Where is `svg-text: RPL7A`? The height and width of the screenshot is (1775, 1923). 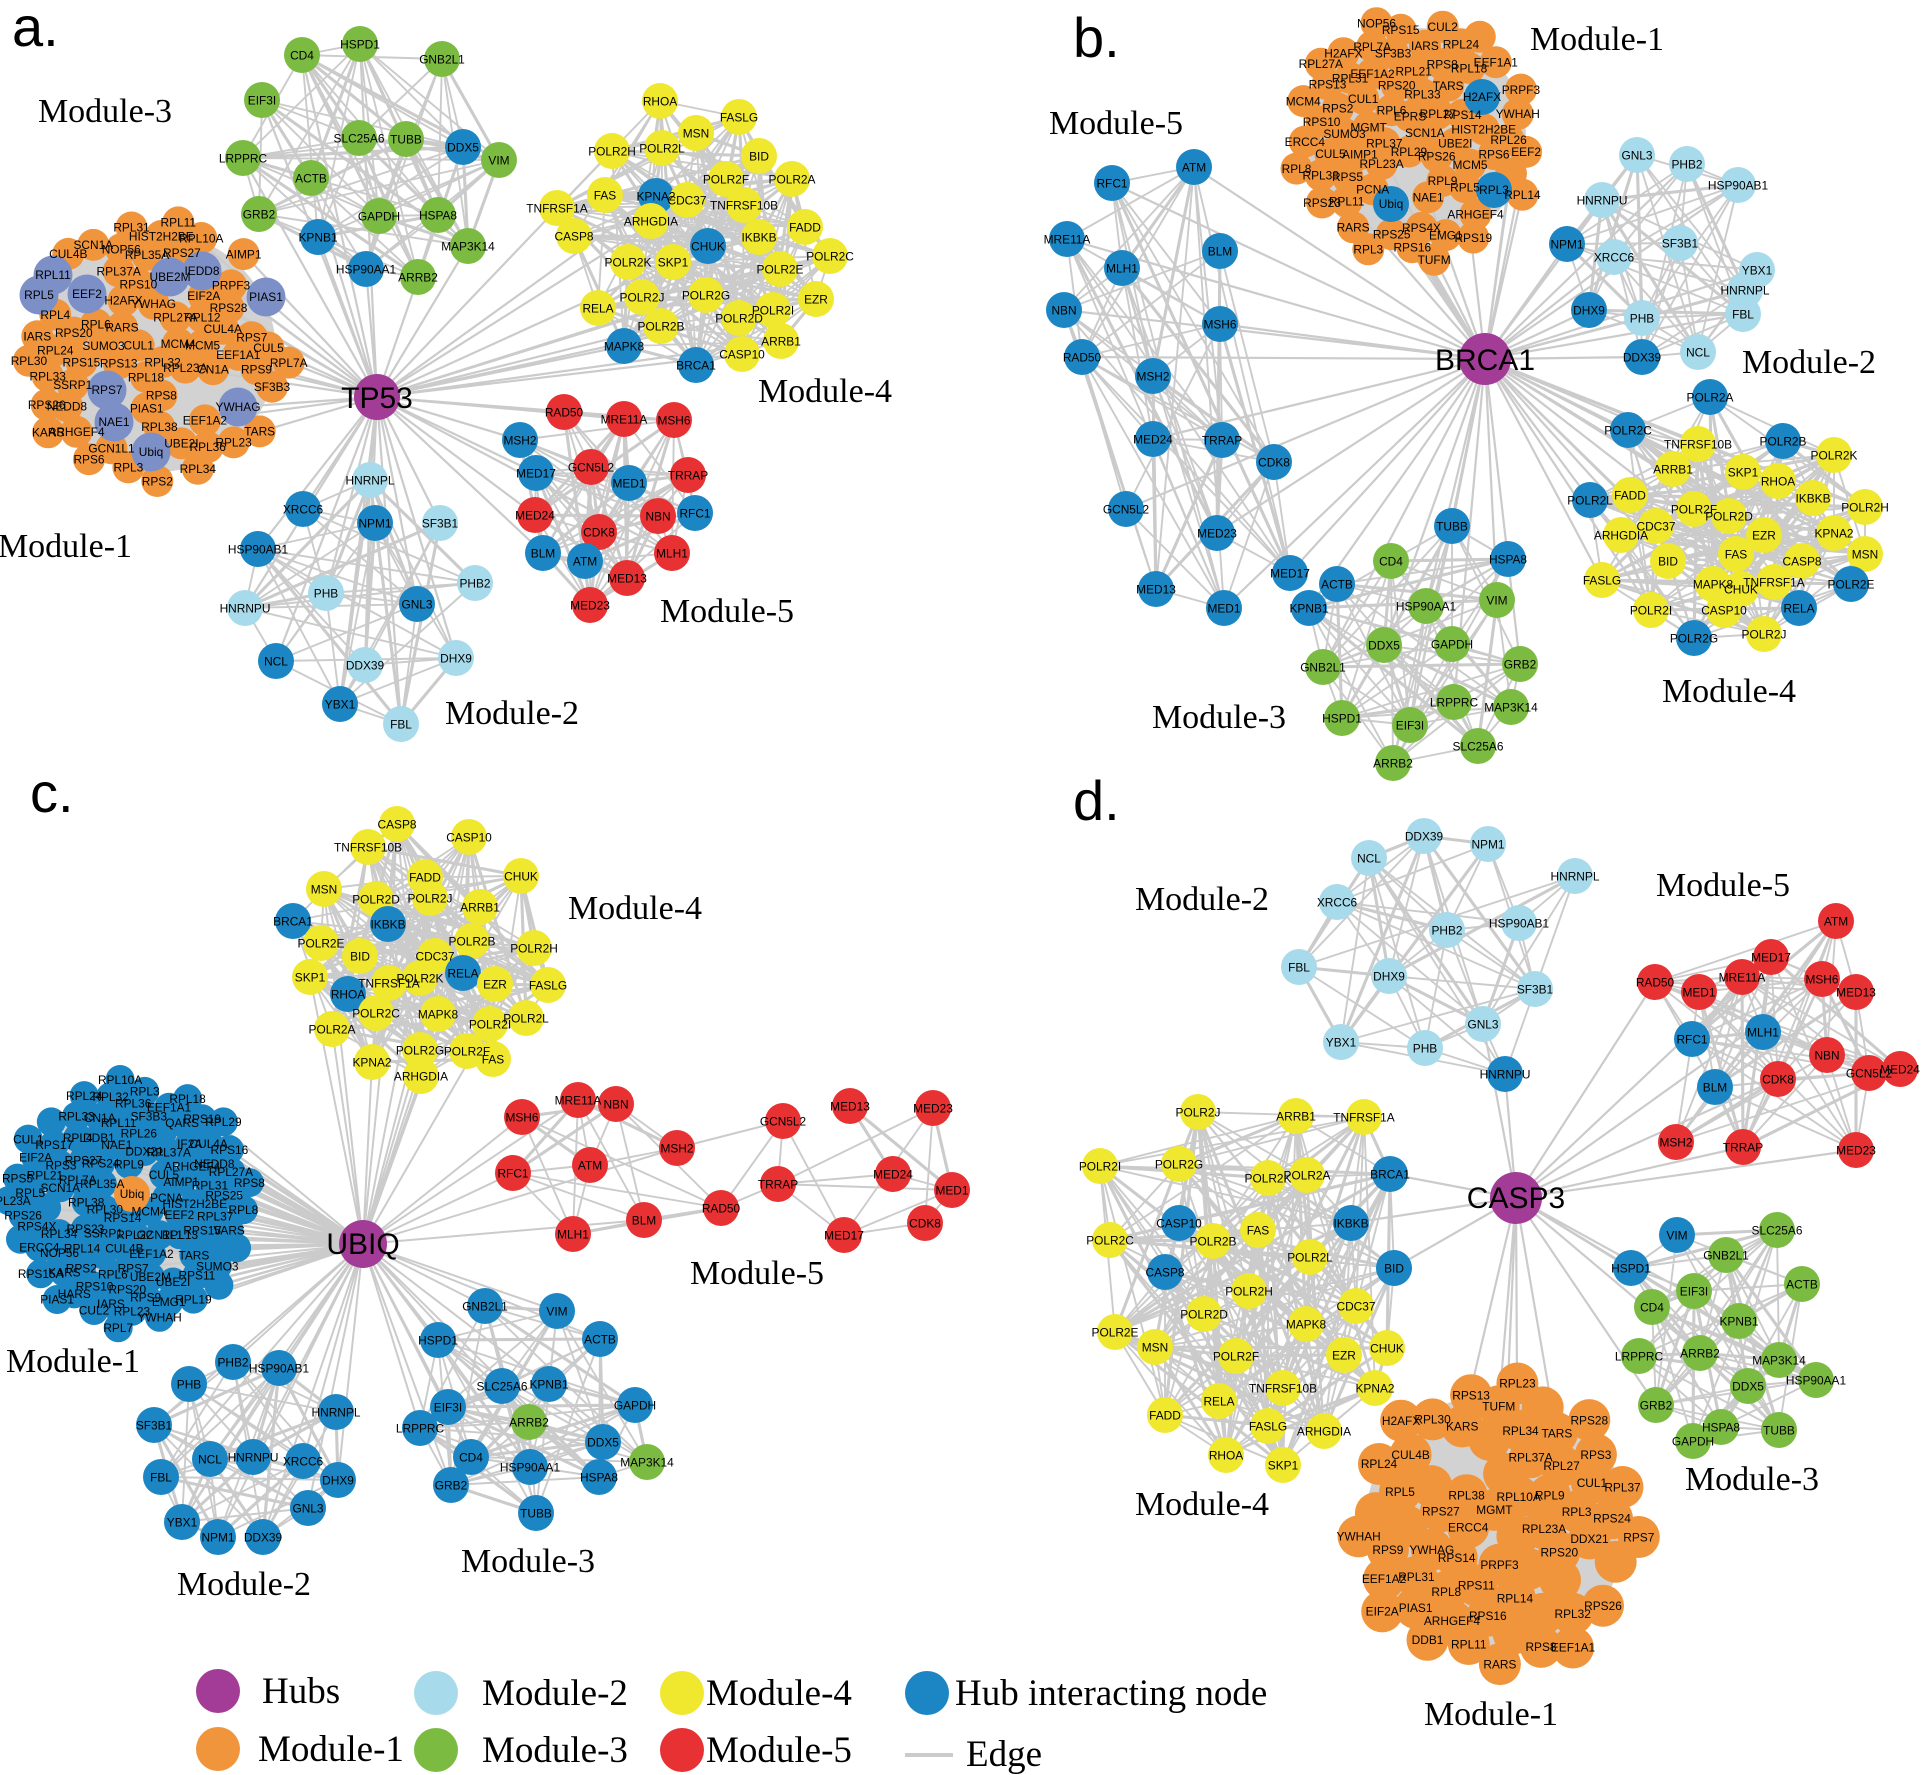
svg-text: RPL7A is located at coordinates (78, 1180).